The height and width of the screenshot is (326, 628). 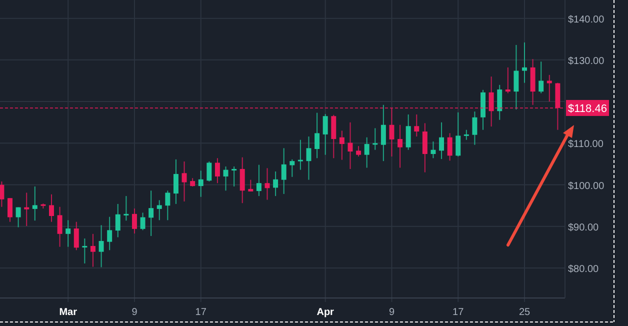 What do you see at coordinates (586, 61) in the screenshot?
I see `y-tick-label: $130.00` at bounding box center [586, 61].